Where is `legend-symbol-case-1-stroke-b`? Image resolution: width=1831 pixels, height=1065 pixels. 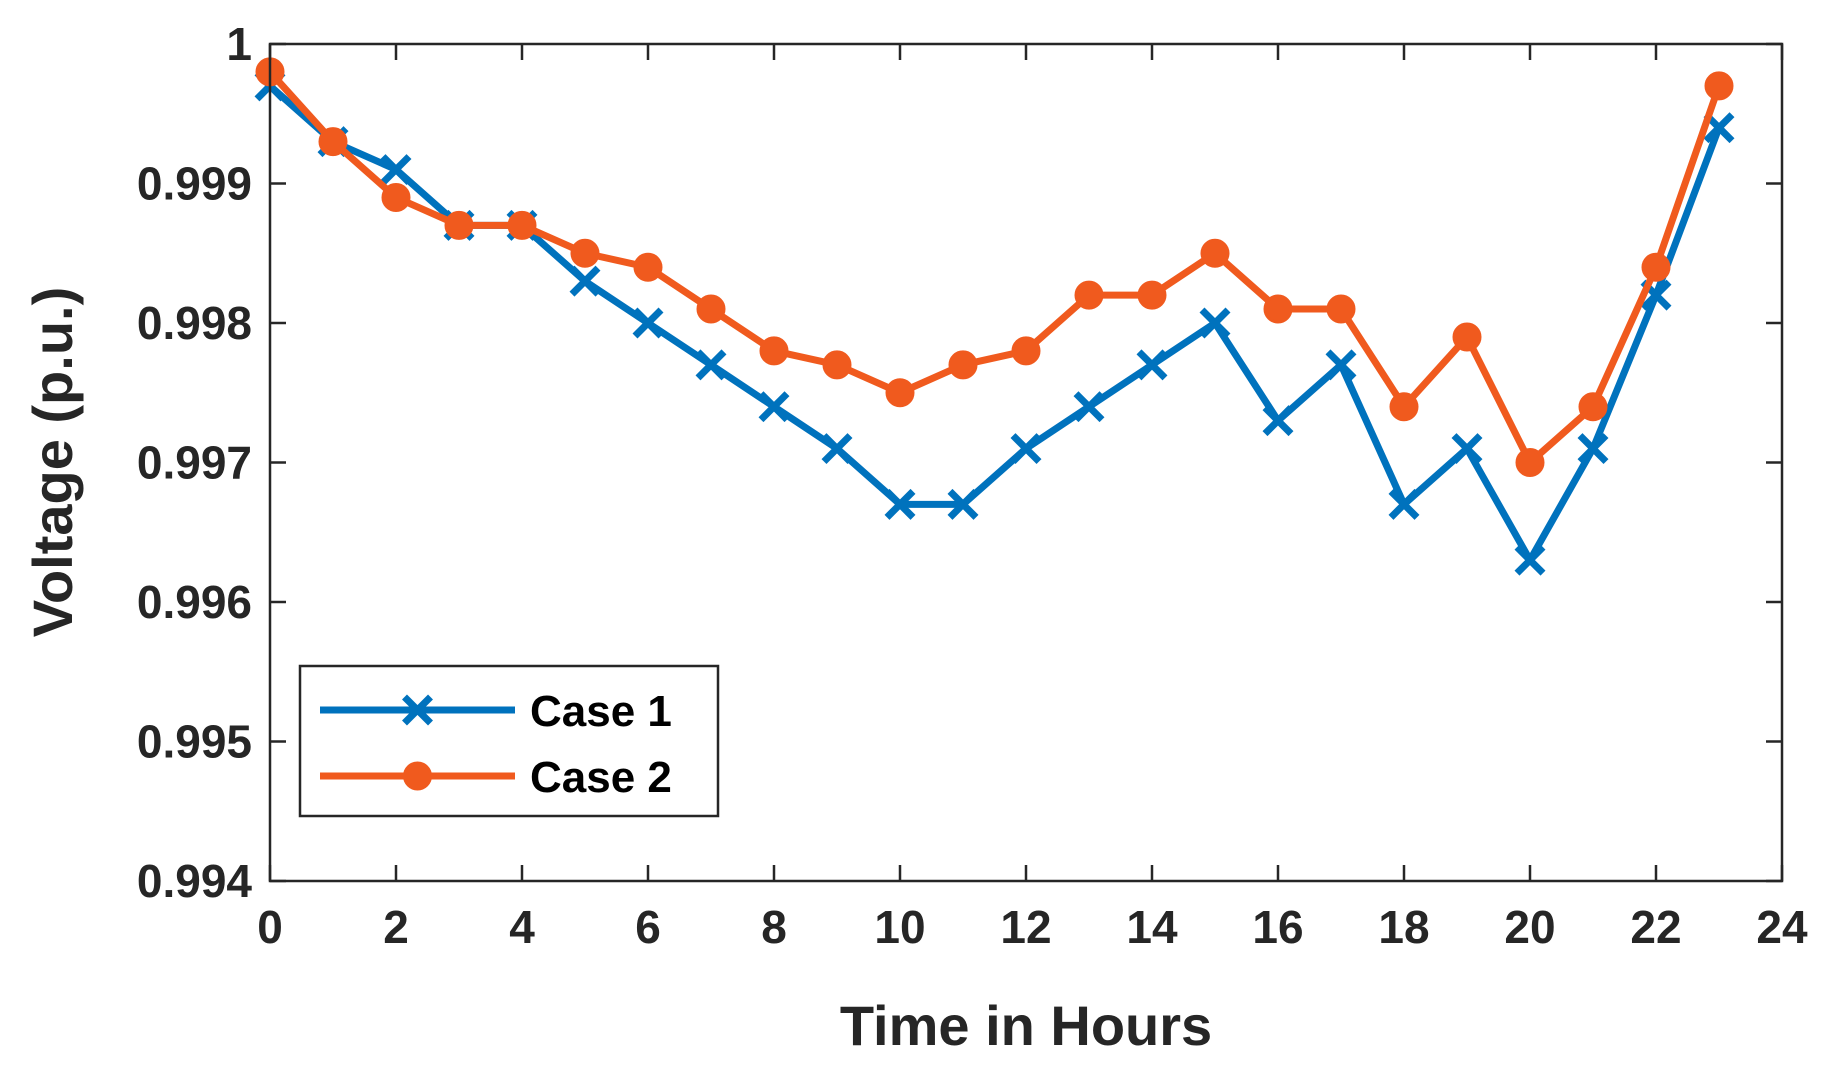 legend-symbol-case-1-stroke-b is located at coordinates (417, 710).